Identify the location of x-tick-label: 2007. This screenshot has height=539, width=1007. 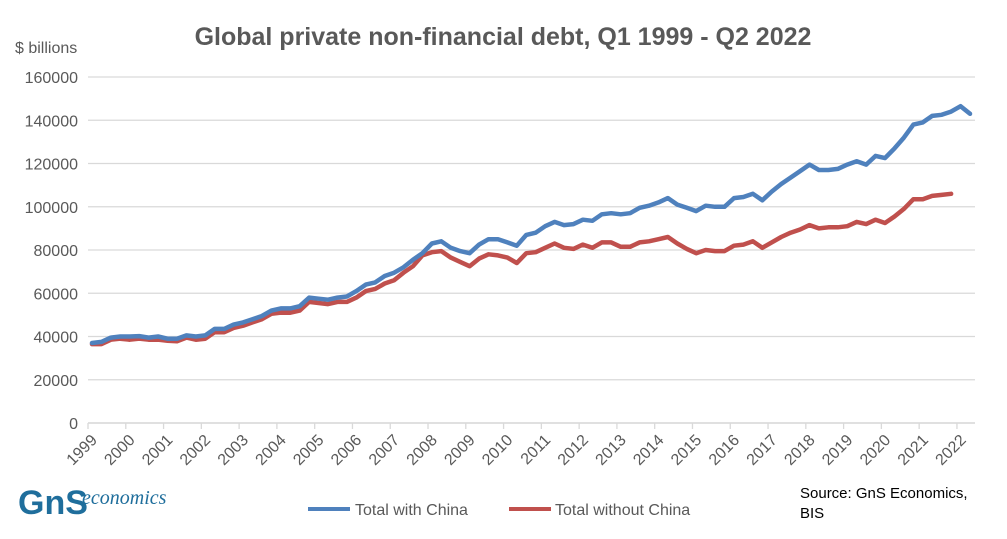
(384, 450).